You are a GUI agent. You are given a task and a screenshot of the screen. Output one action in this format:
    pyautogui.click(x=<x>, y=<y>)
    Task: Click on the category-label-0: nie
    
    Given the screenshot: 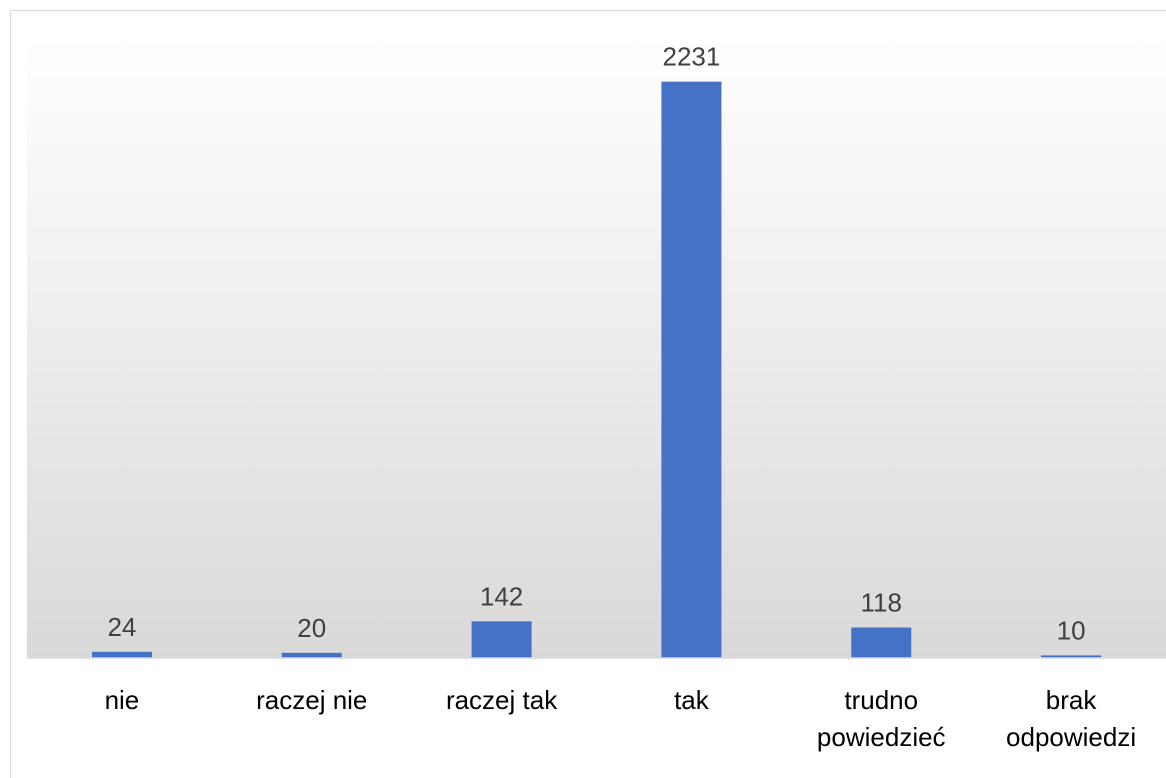 What is the action you would take?
    pyautogui.click(x=122, y=700)
    